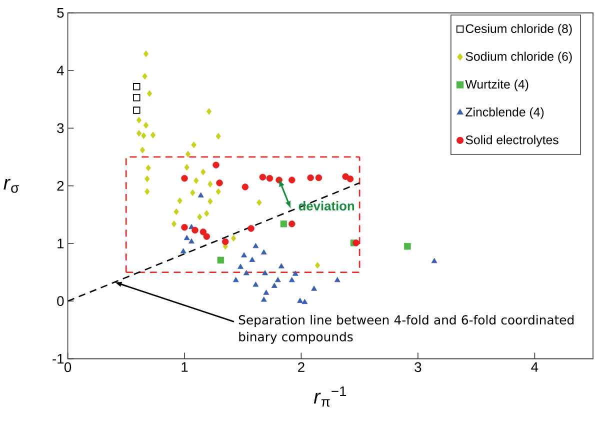 Image resolution: width=595 pixels, height=422 pixels. I want to click on legend-label: Sodium chloride (6), so click(519, 58).